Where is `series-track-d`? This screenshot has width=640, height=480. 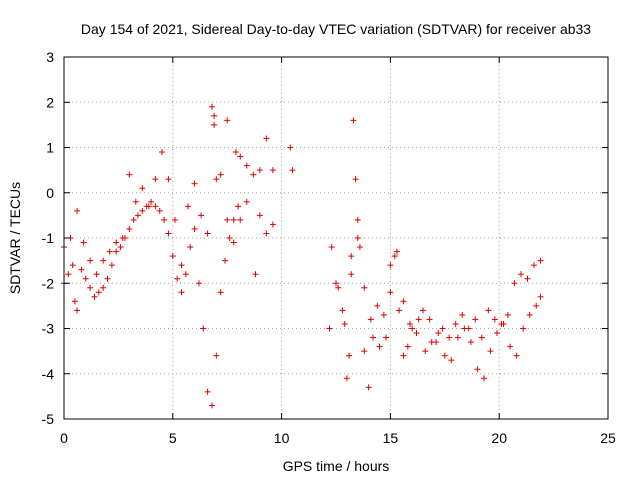
series-track-d is located at coordinates (436, 290).